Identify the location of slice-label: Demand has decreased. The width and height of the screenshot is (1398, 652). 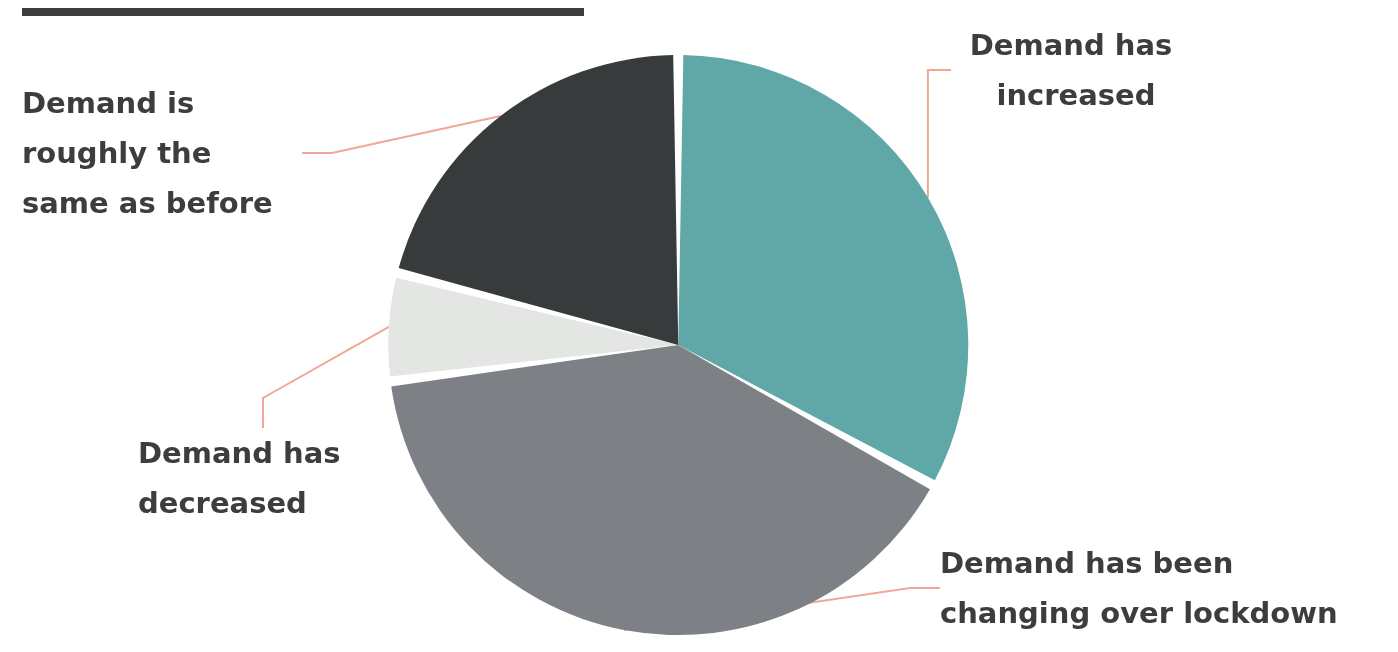
(244, 478).